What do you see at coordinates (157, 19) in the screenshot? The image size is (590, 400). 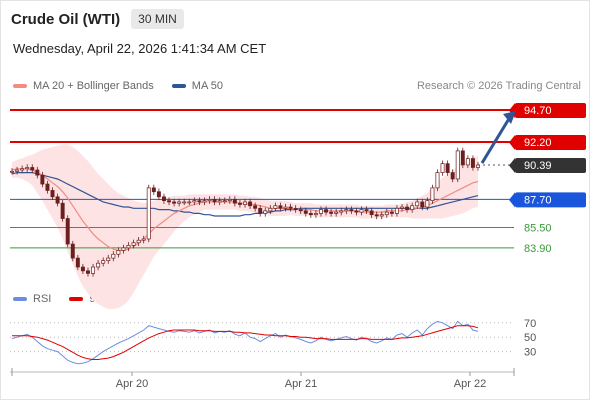 I see `timeframe-button: 30 MIN` at bounding box center [157, 19].